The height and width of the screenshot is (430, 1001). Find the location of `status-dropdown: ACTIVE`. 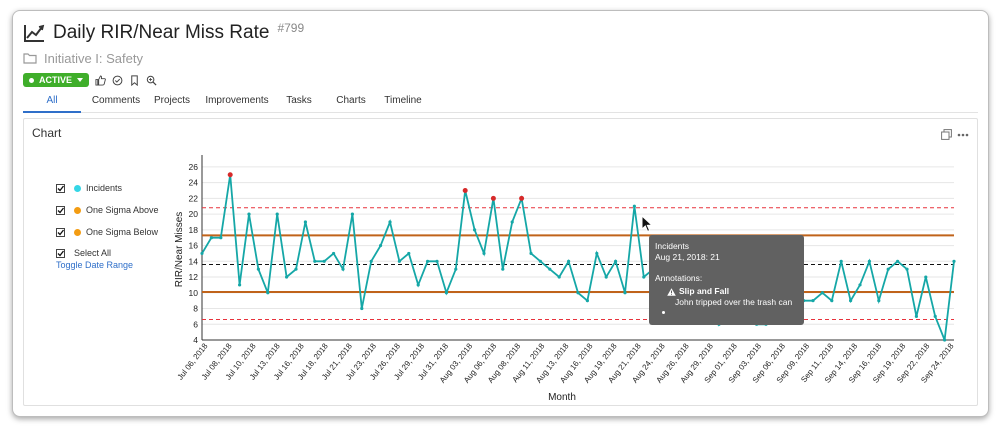

status-dropdown: ACTIVE is located at coordinates (56, 80).